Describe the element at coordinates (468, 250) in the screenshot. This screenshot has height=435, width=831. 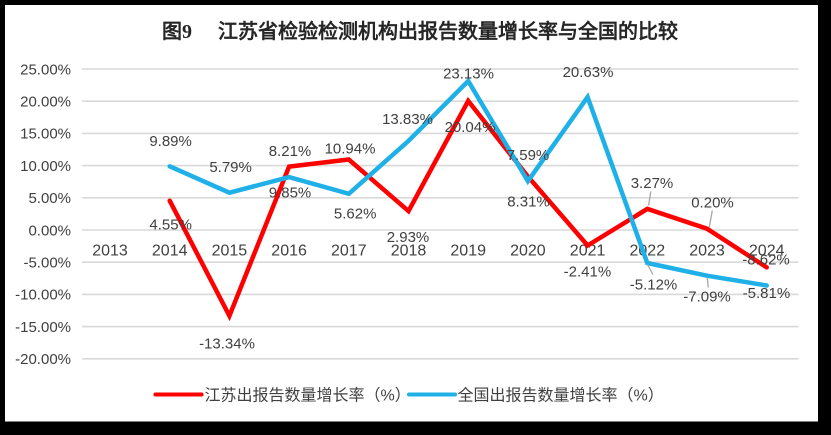
I see `svg-text: 2019` at that location.